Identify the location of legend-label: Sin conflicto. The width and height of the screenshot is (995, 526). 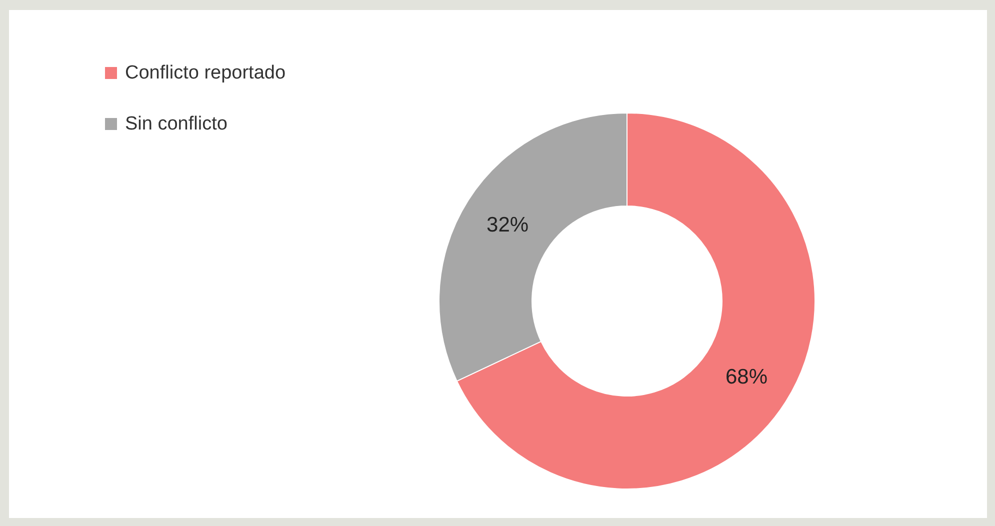
(176, 124).